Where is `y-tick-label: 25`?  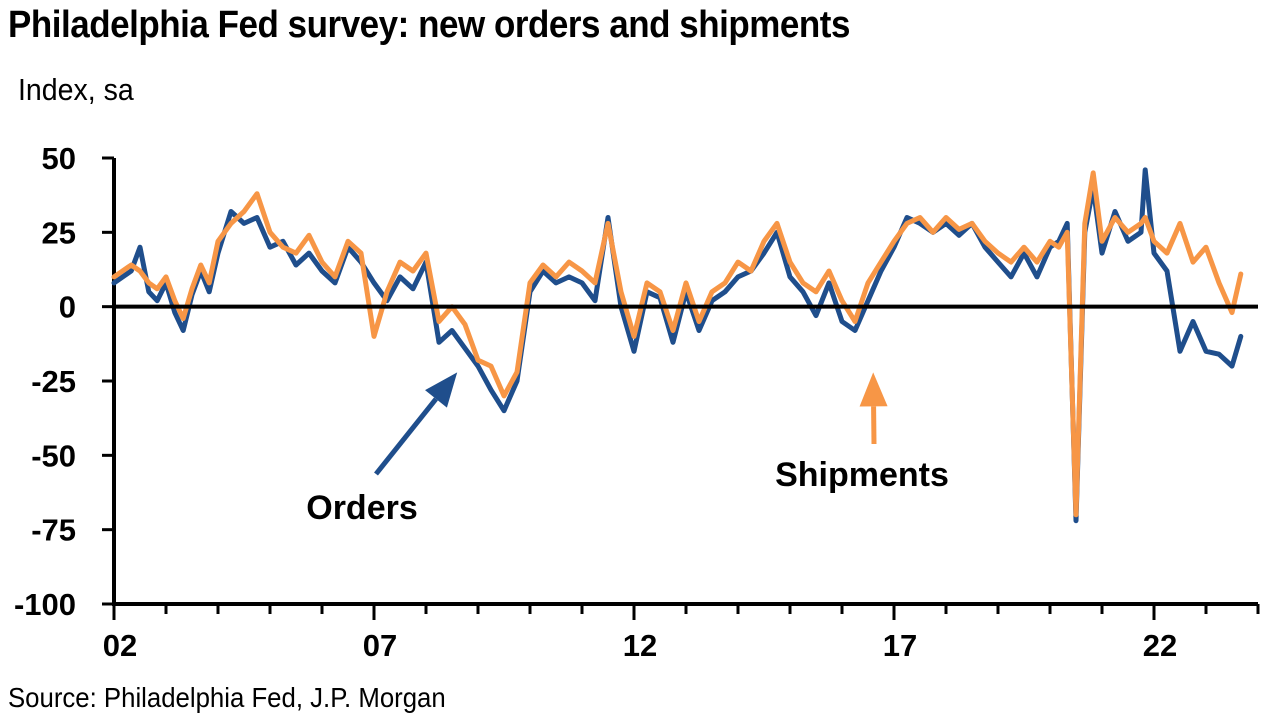 y-tick-label: 25 is located at coordinates (59, 232).